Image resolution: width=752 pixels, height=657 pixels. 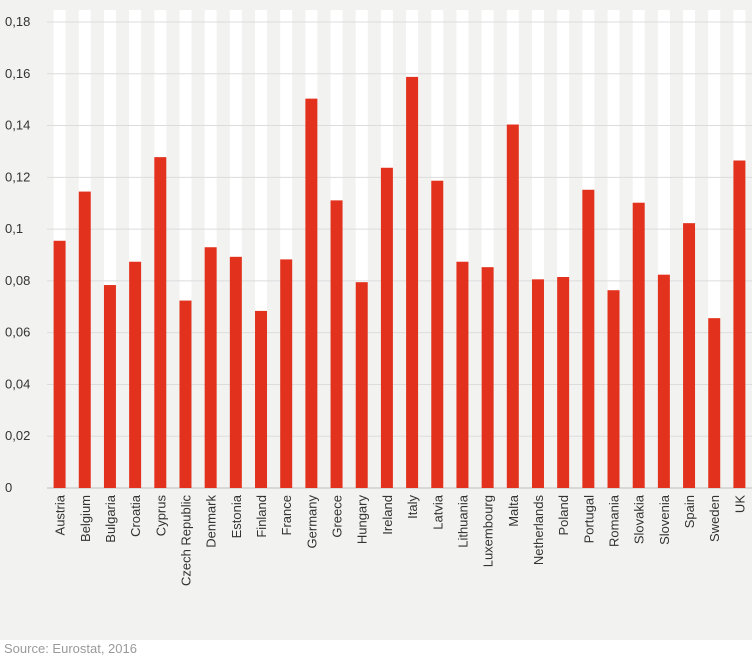 I want to click on x-category-label: Croatia, so click(x=135, y=515).